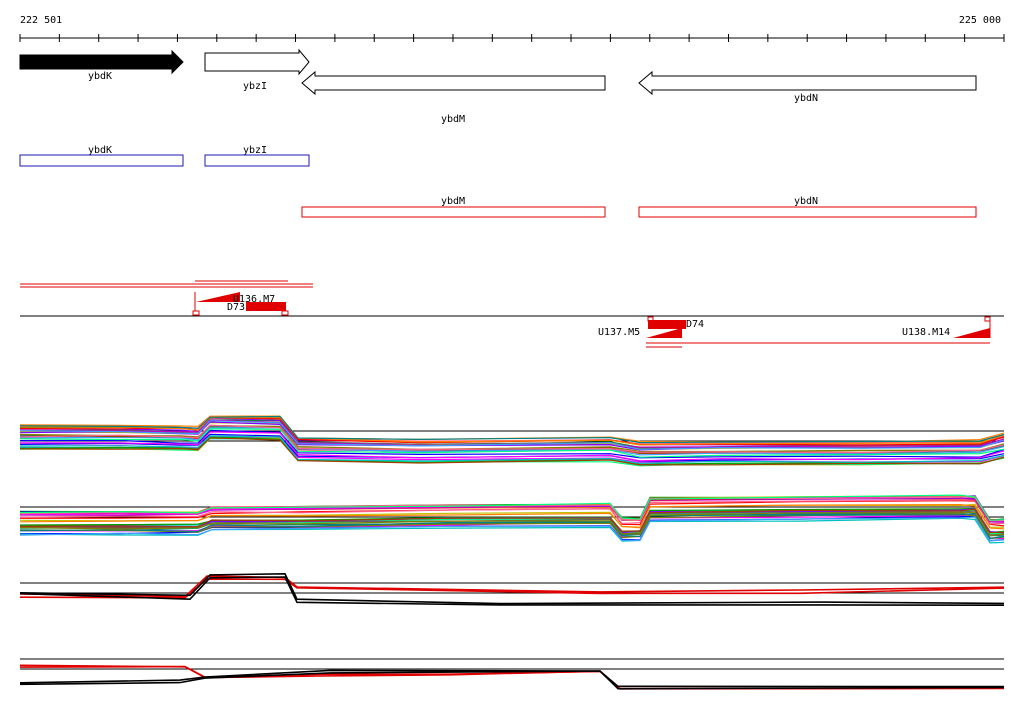 The width and height of the screenshot is (1024, 714). What do you see at coordinates (100, 150) in the screenshot?
I see `cds-label-ybdk: ybdK` at bounding box center [100, 150].